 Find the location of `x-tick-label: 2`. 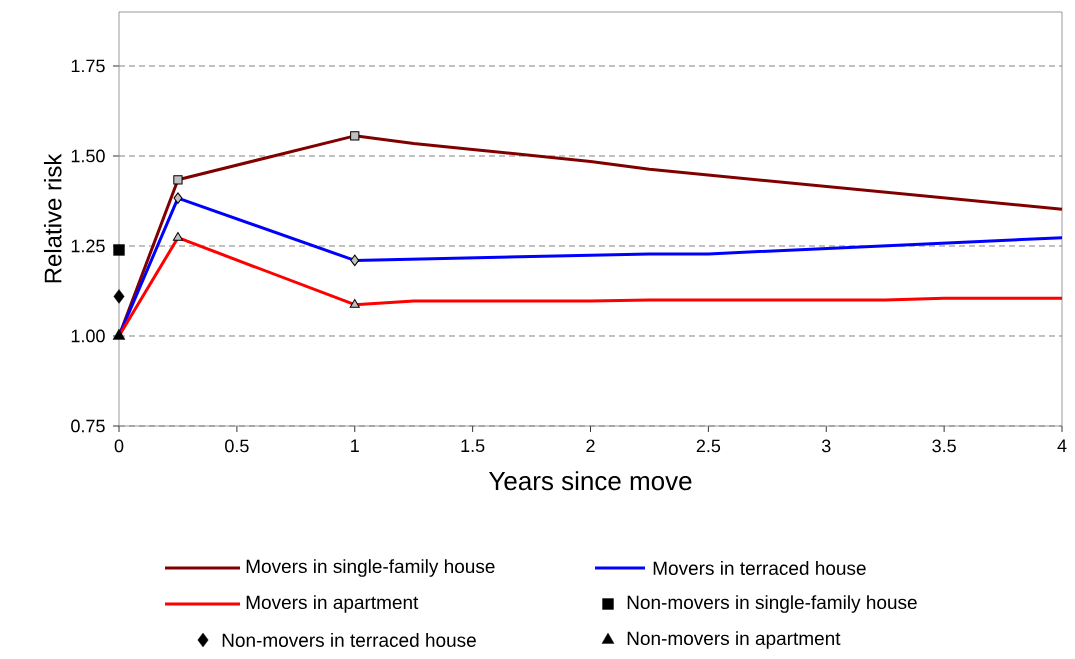

x-tick-label: 2 is located at coordinates (590, 446).